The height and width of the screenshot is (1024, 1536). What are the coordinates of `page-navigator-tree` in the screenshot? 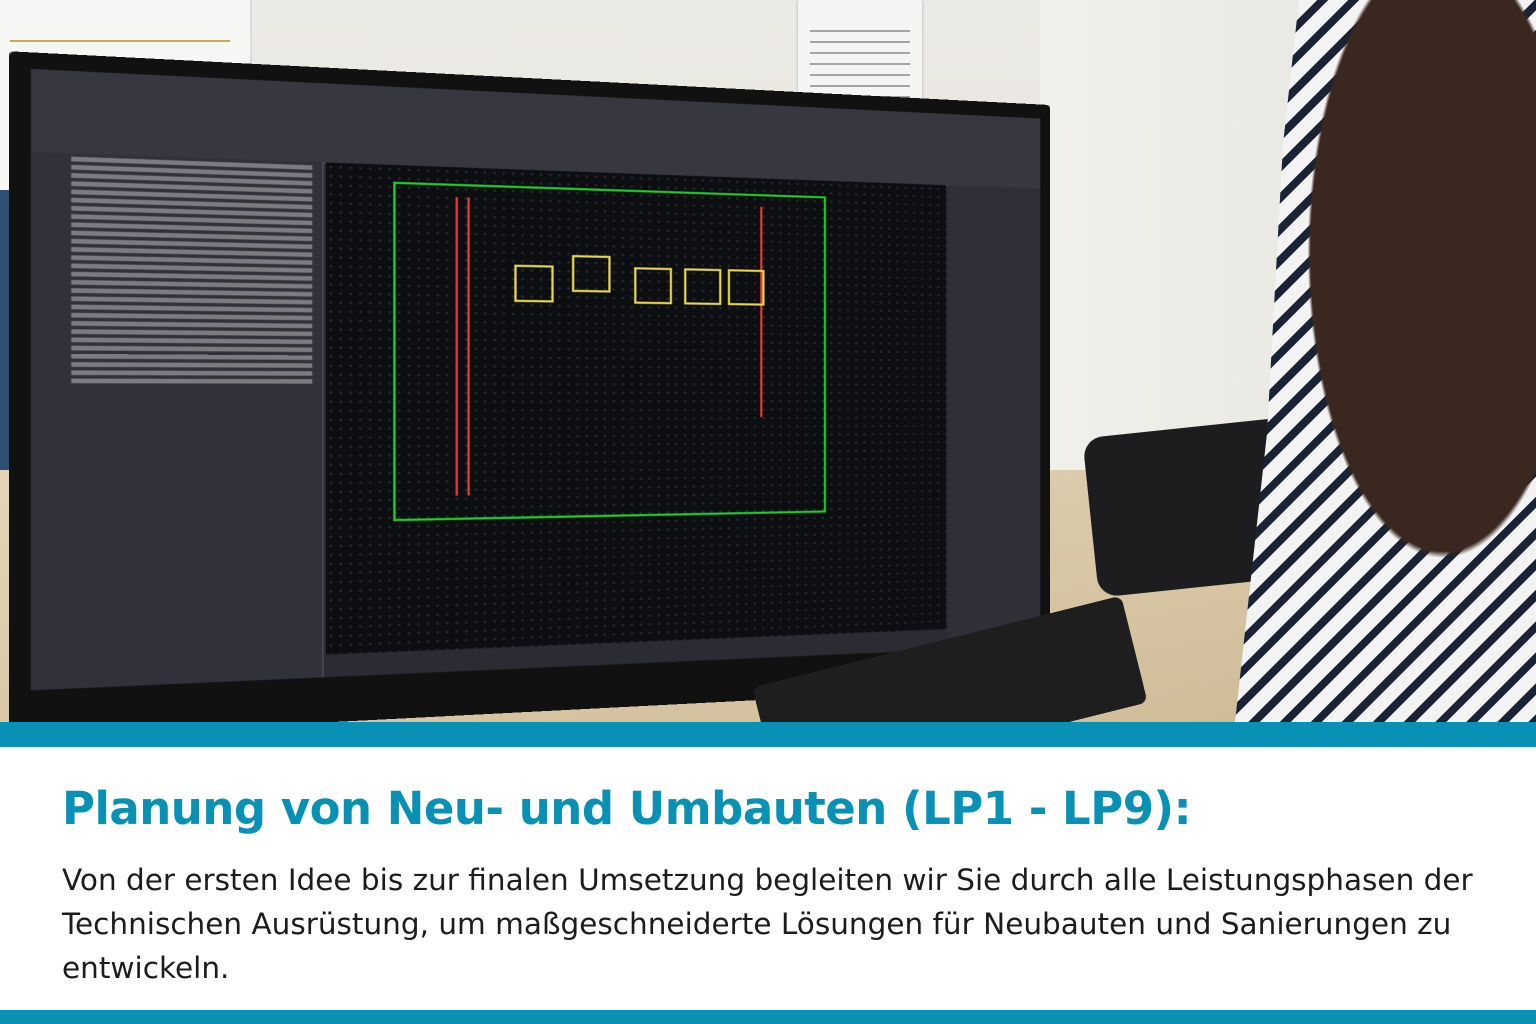 It's located at (177, 421).